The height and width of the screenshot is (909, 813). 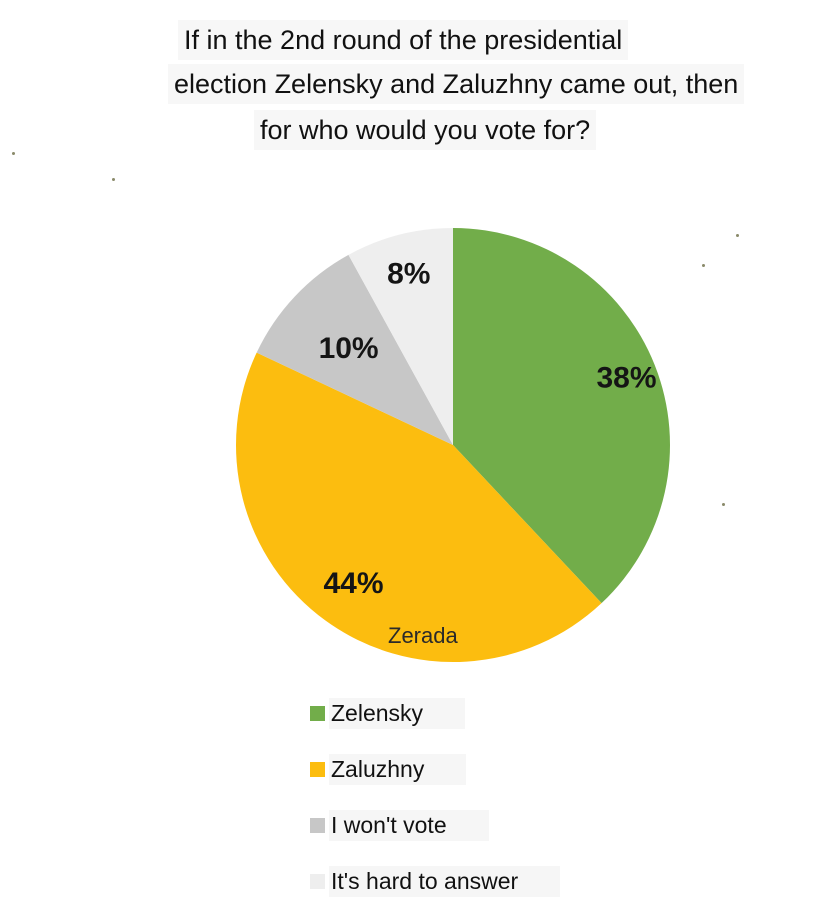 What do you see at coordinates (423, 635) in the screenshot?
I see `watermark-text: Zerada` at bounding box center [423, 635].